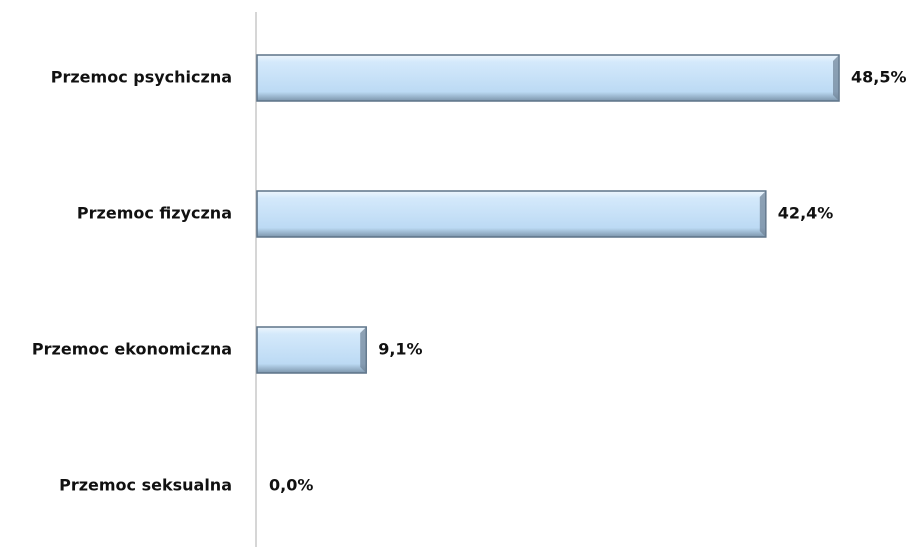  I want to click on value-label: 0,0%, so click(291, 485).